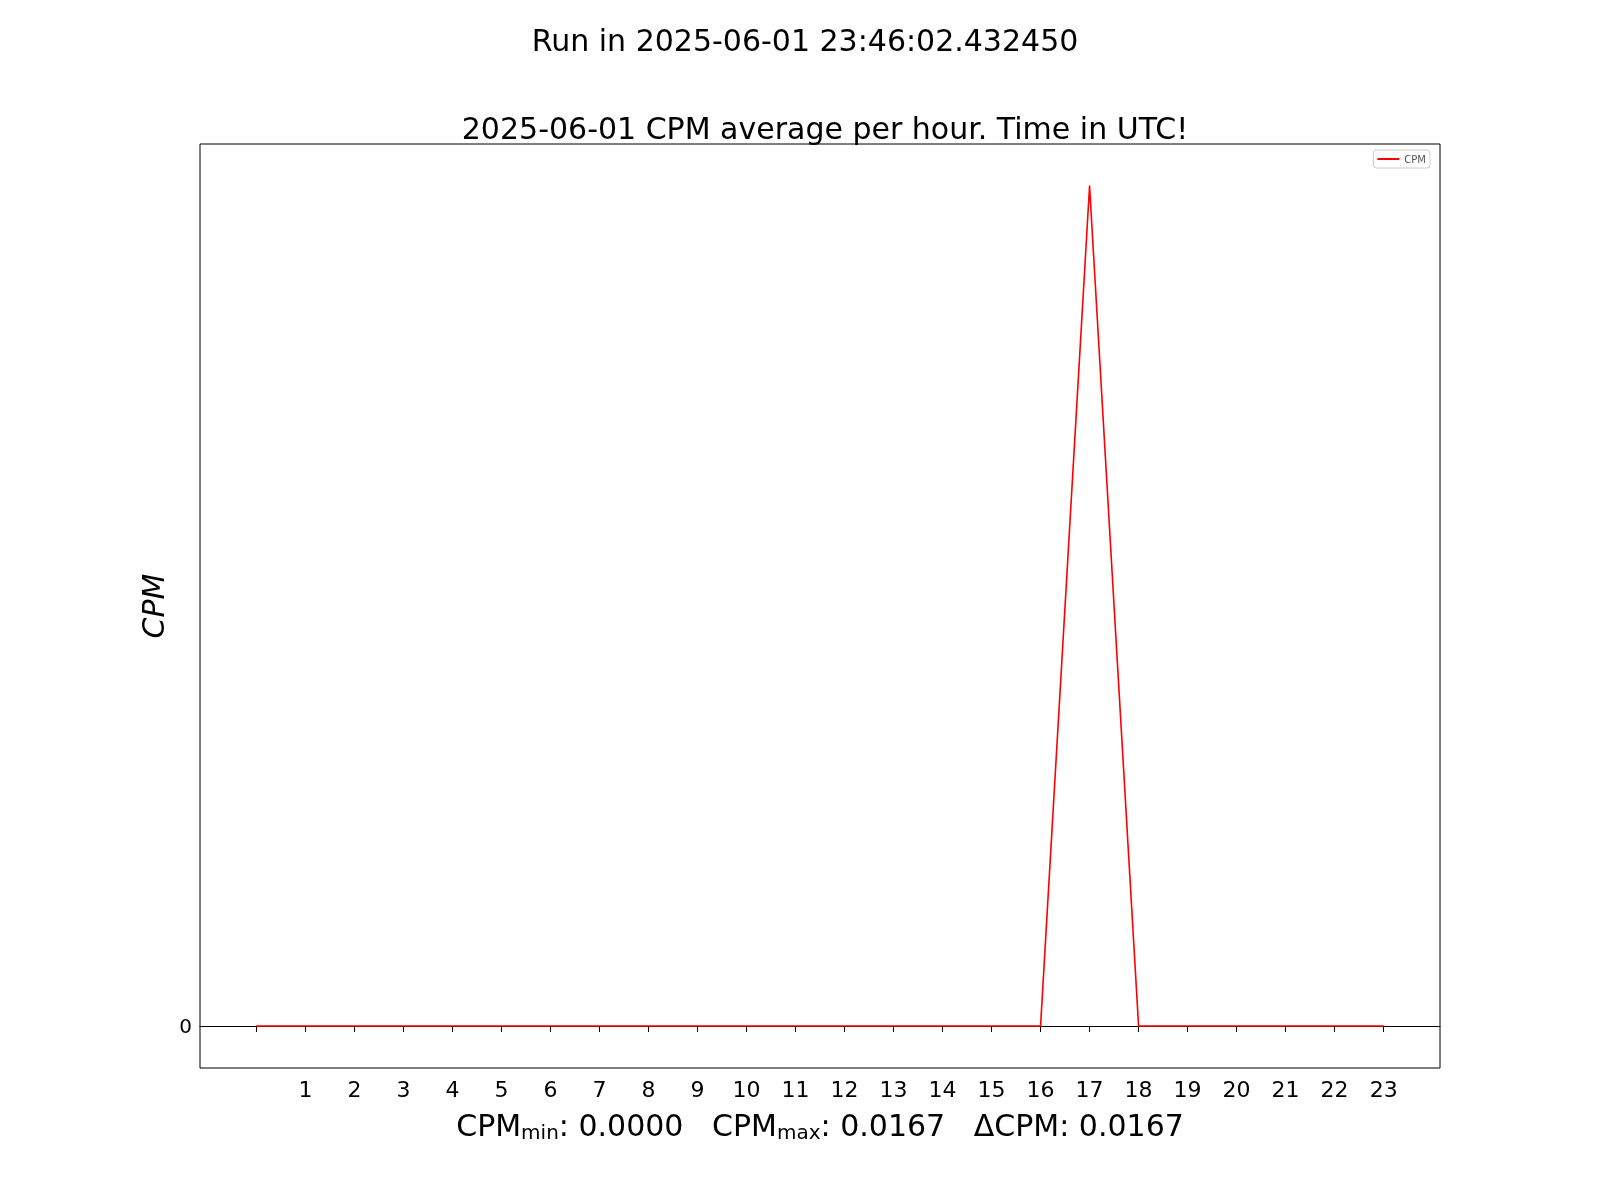 The image size is (1600, 1200). What do you see at coordinates (1285, 1089) in the screenshot?
I see `x-tick-label: 21` at bounding box center [1285, 1089].